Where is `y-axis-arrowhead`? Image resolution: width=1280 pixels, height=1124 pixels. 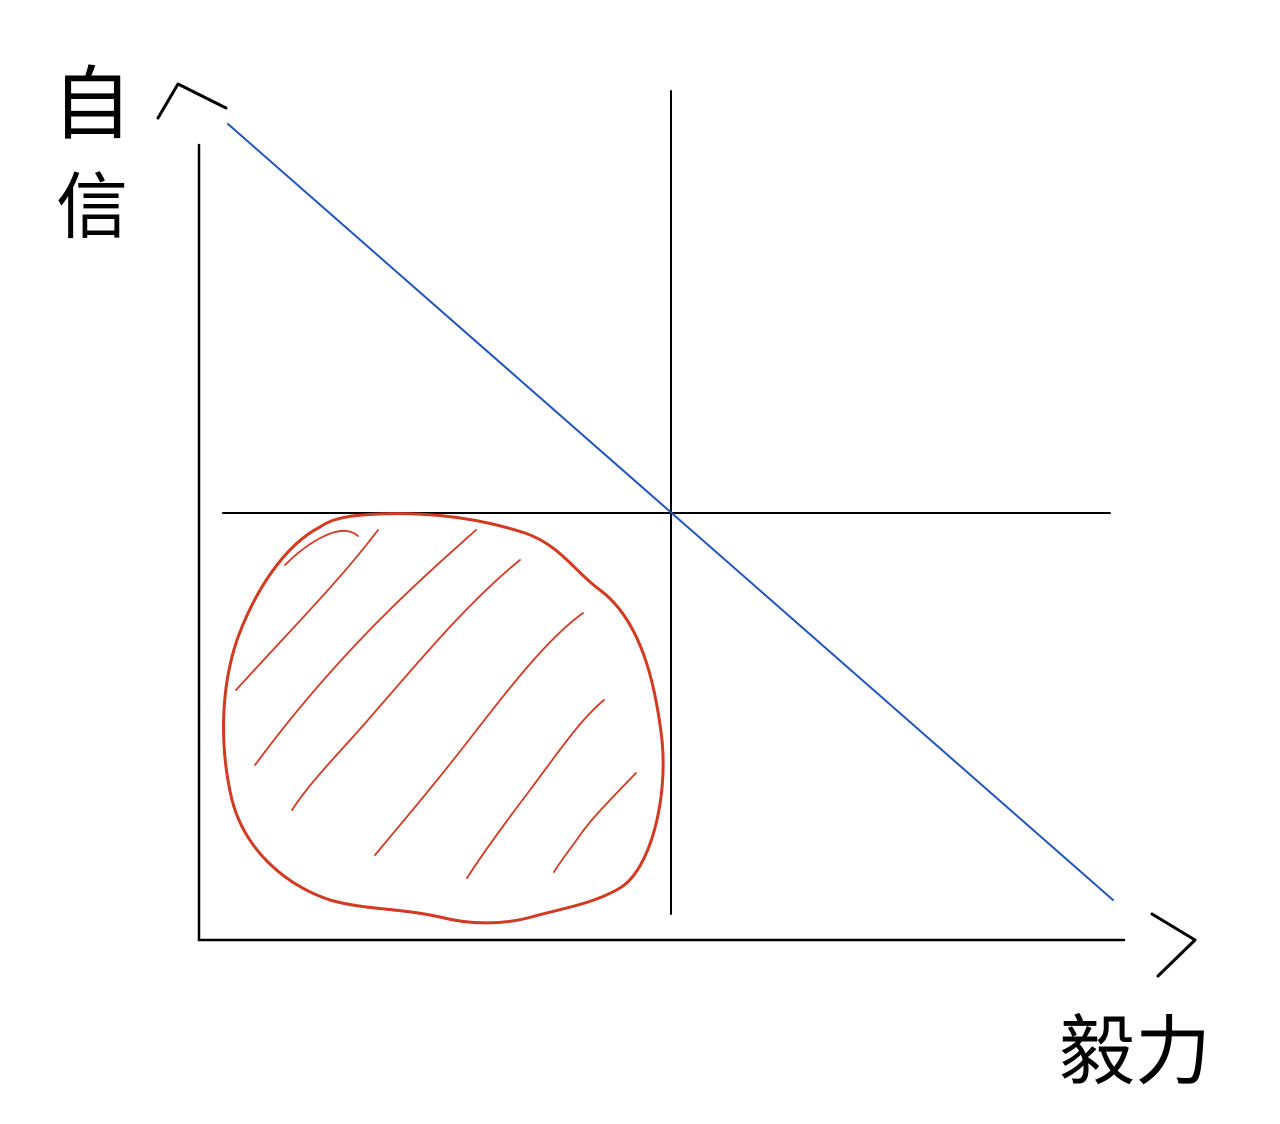
y-axis-arrowhead is located at coordinates (192, 101).